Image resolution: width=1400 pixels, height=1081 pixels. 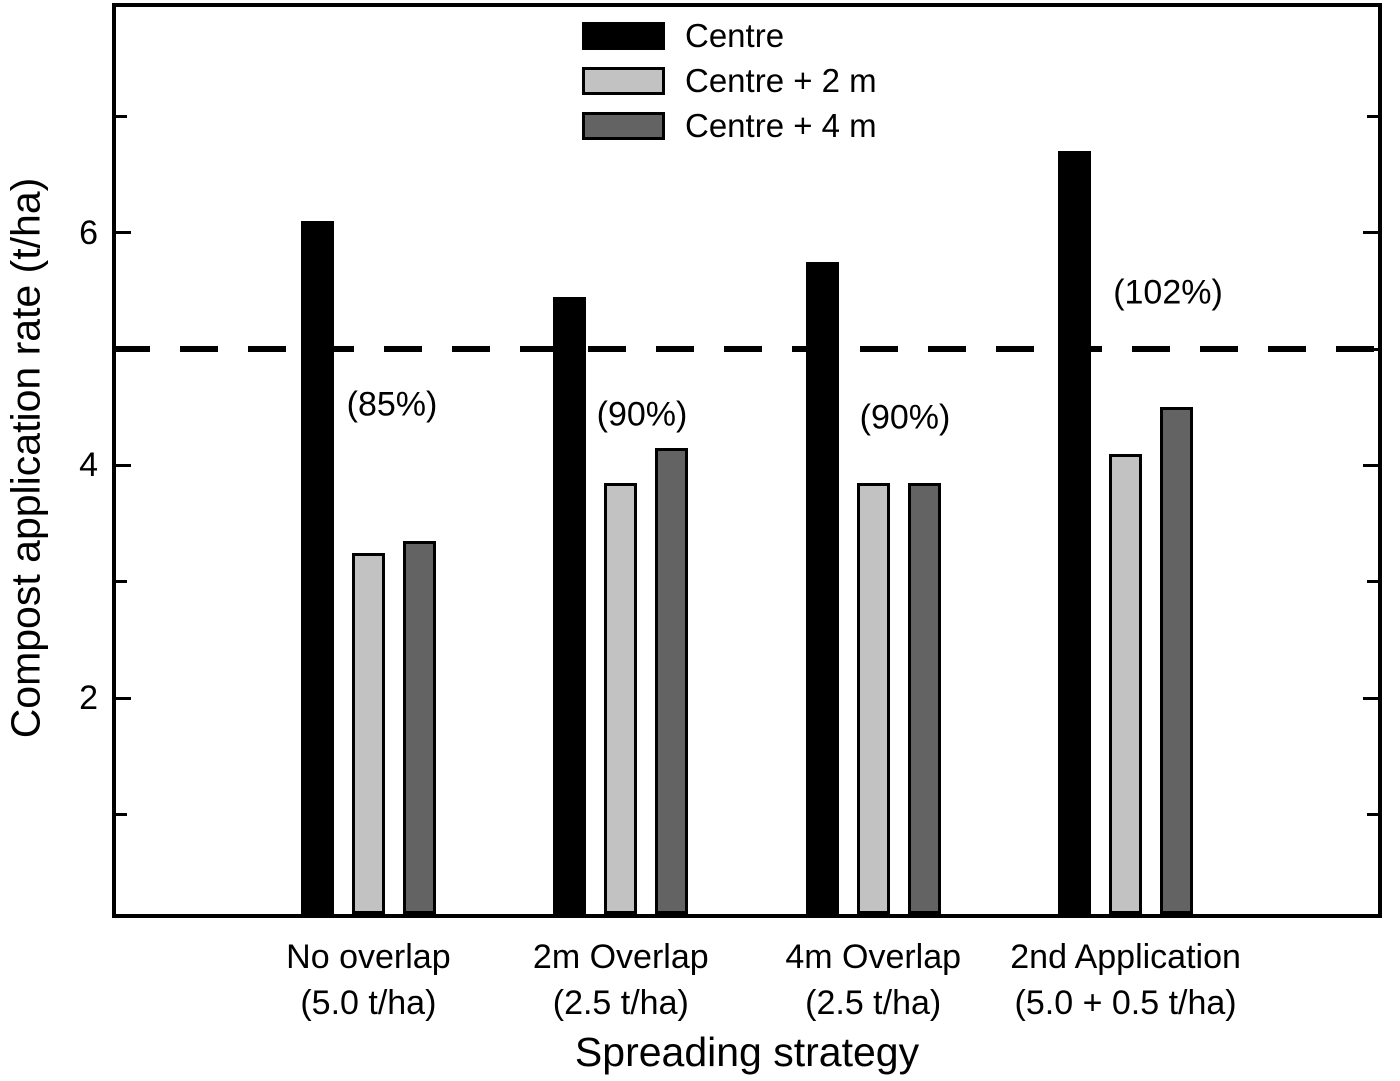 I want to click on x-category-label-2nd-application: 2nd Application (5.0 + 0.5 t/ha), so click(x=1125, y=980).